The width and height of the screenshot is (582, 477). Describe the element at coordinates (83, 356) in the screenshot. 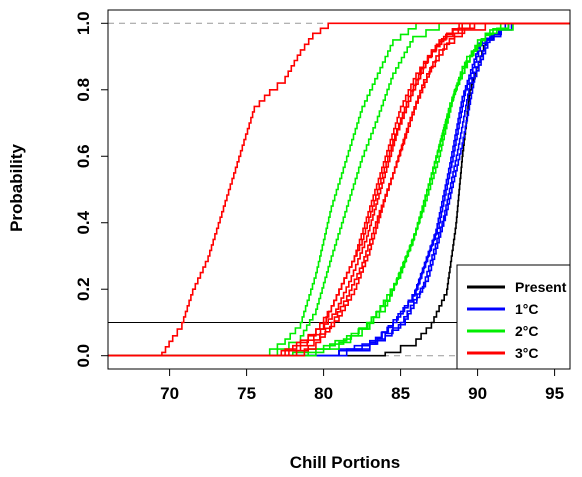

I see `y-tick-label: 0.0` at that location.